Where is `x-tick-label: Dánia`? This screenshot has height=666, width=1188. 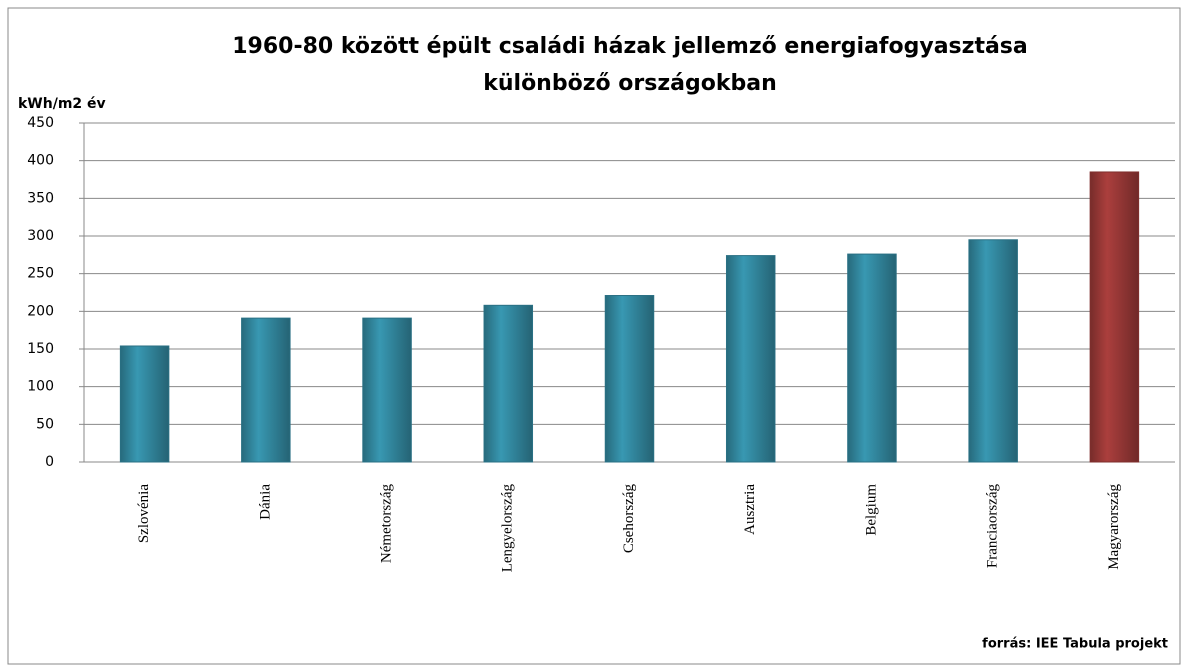
x-tick-label: Dánia is located at coordinates (265, 502).